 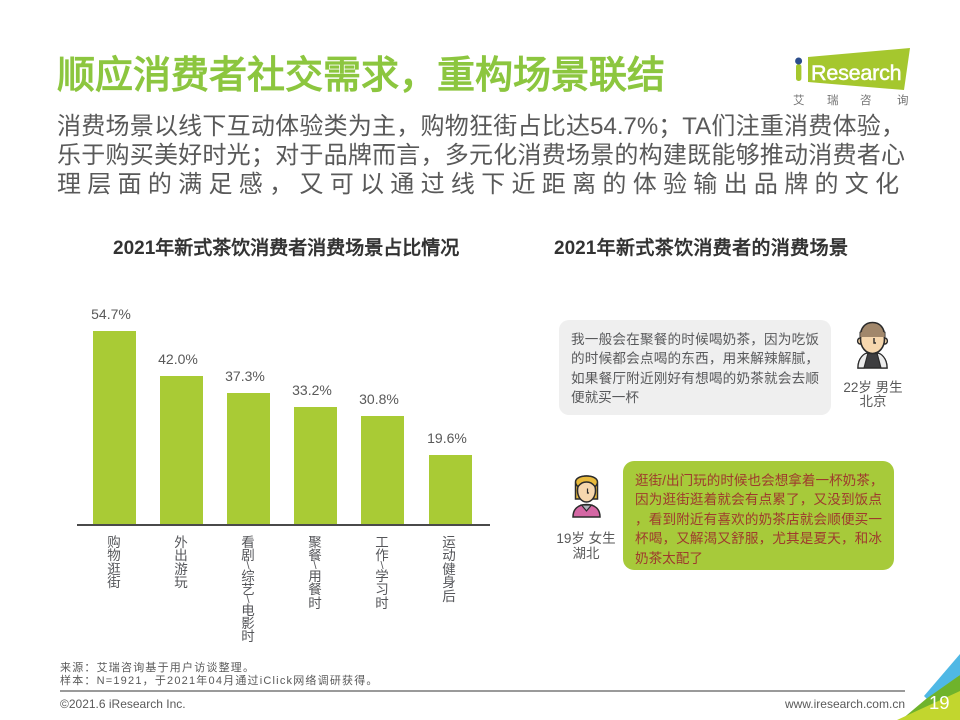 What do you see at coordinates (939, 702) in the screenshot?
I see `svg-text: 19` at bounding box center [939, 702].